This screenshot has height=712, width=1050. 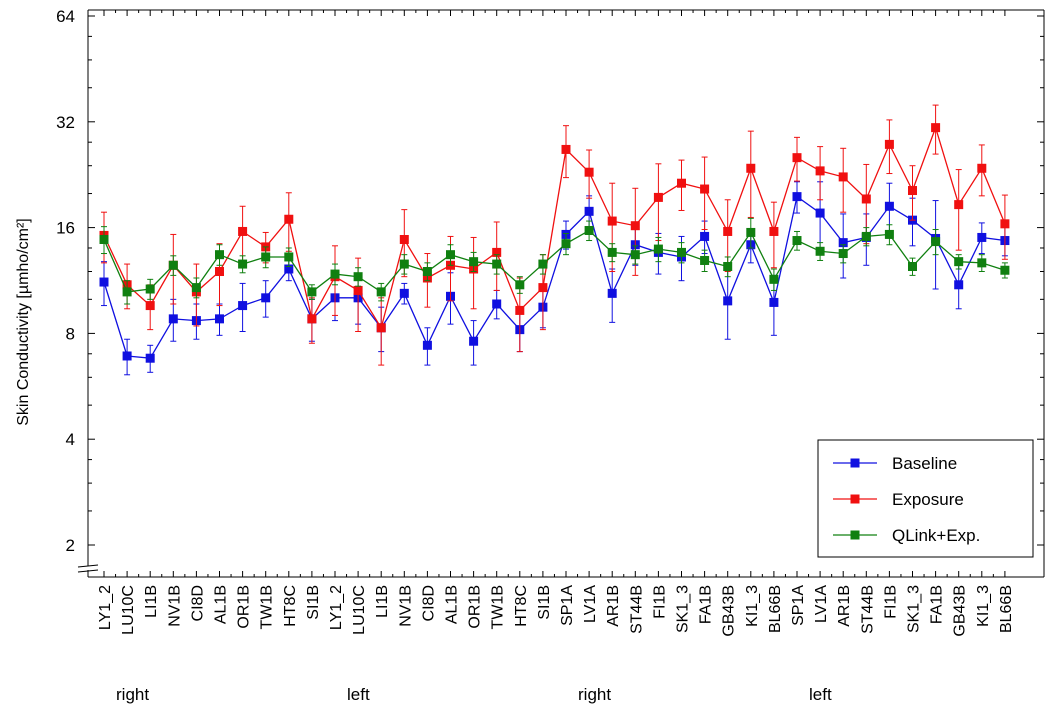 I want to click on legend-label: Baseline, so click(x=924, y=463).